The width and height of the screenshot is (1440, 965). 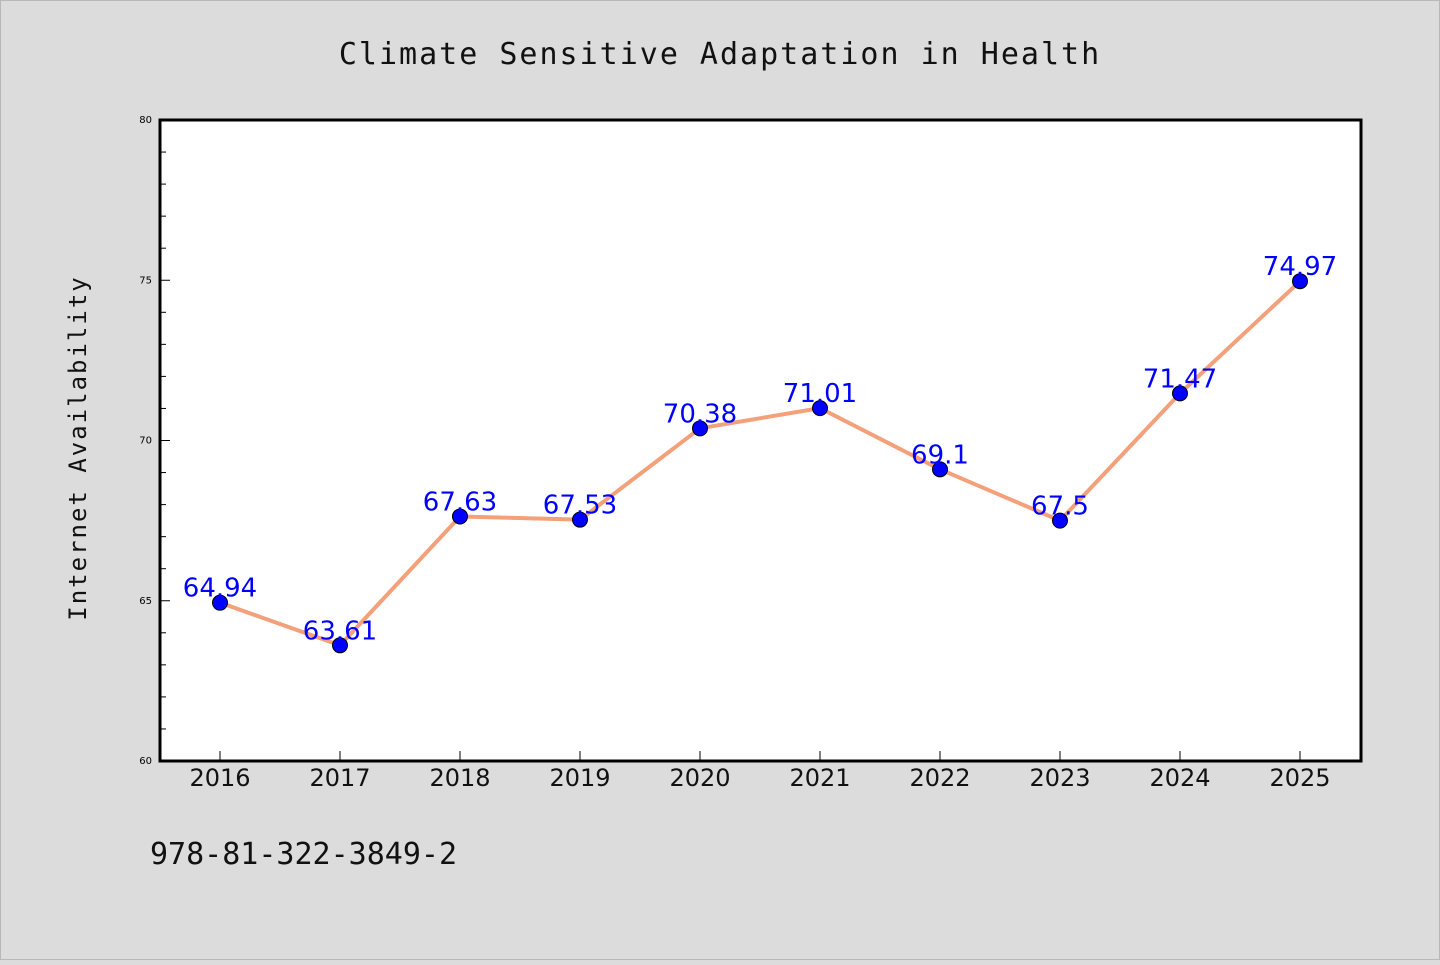 What do you see at coordinates (220, 589) in the screenshot?
I see `data-label-2016: 64.94` at bounding box center [220, 589].